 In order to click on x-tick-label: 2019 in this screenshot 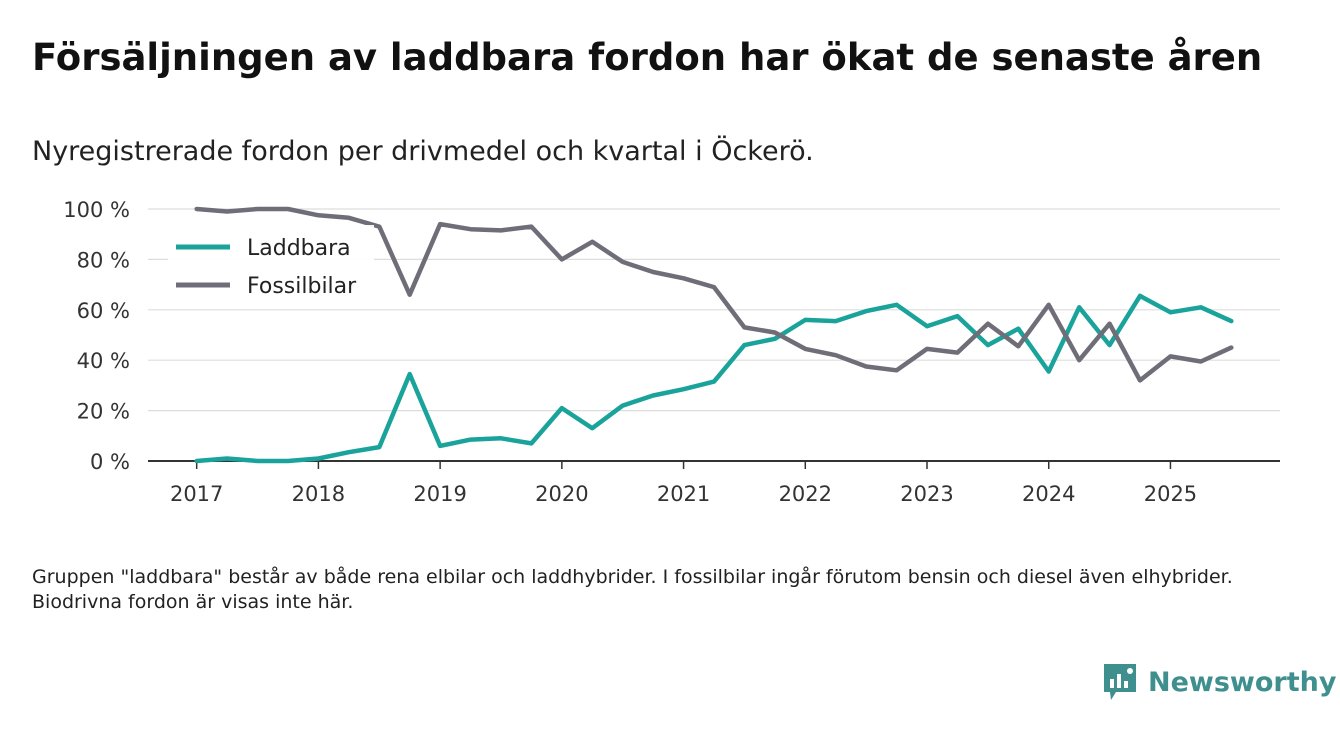, I will do `click(439, 494)`.